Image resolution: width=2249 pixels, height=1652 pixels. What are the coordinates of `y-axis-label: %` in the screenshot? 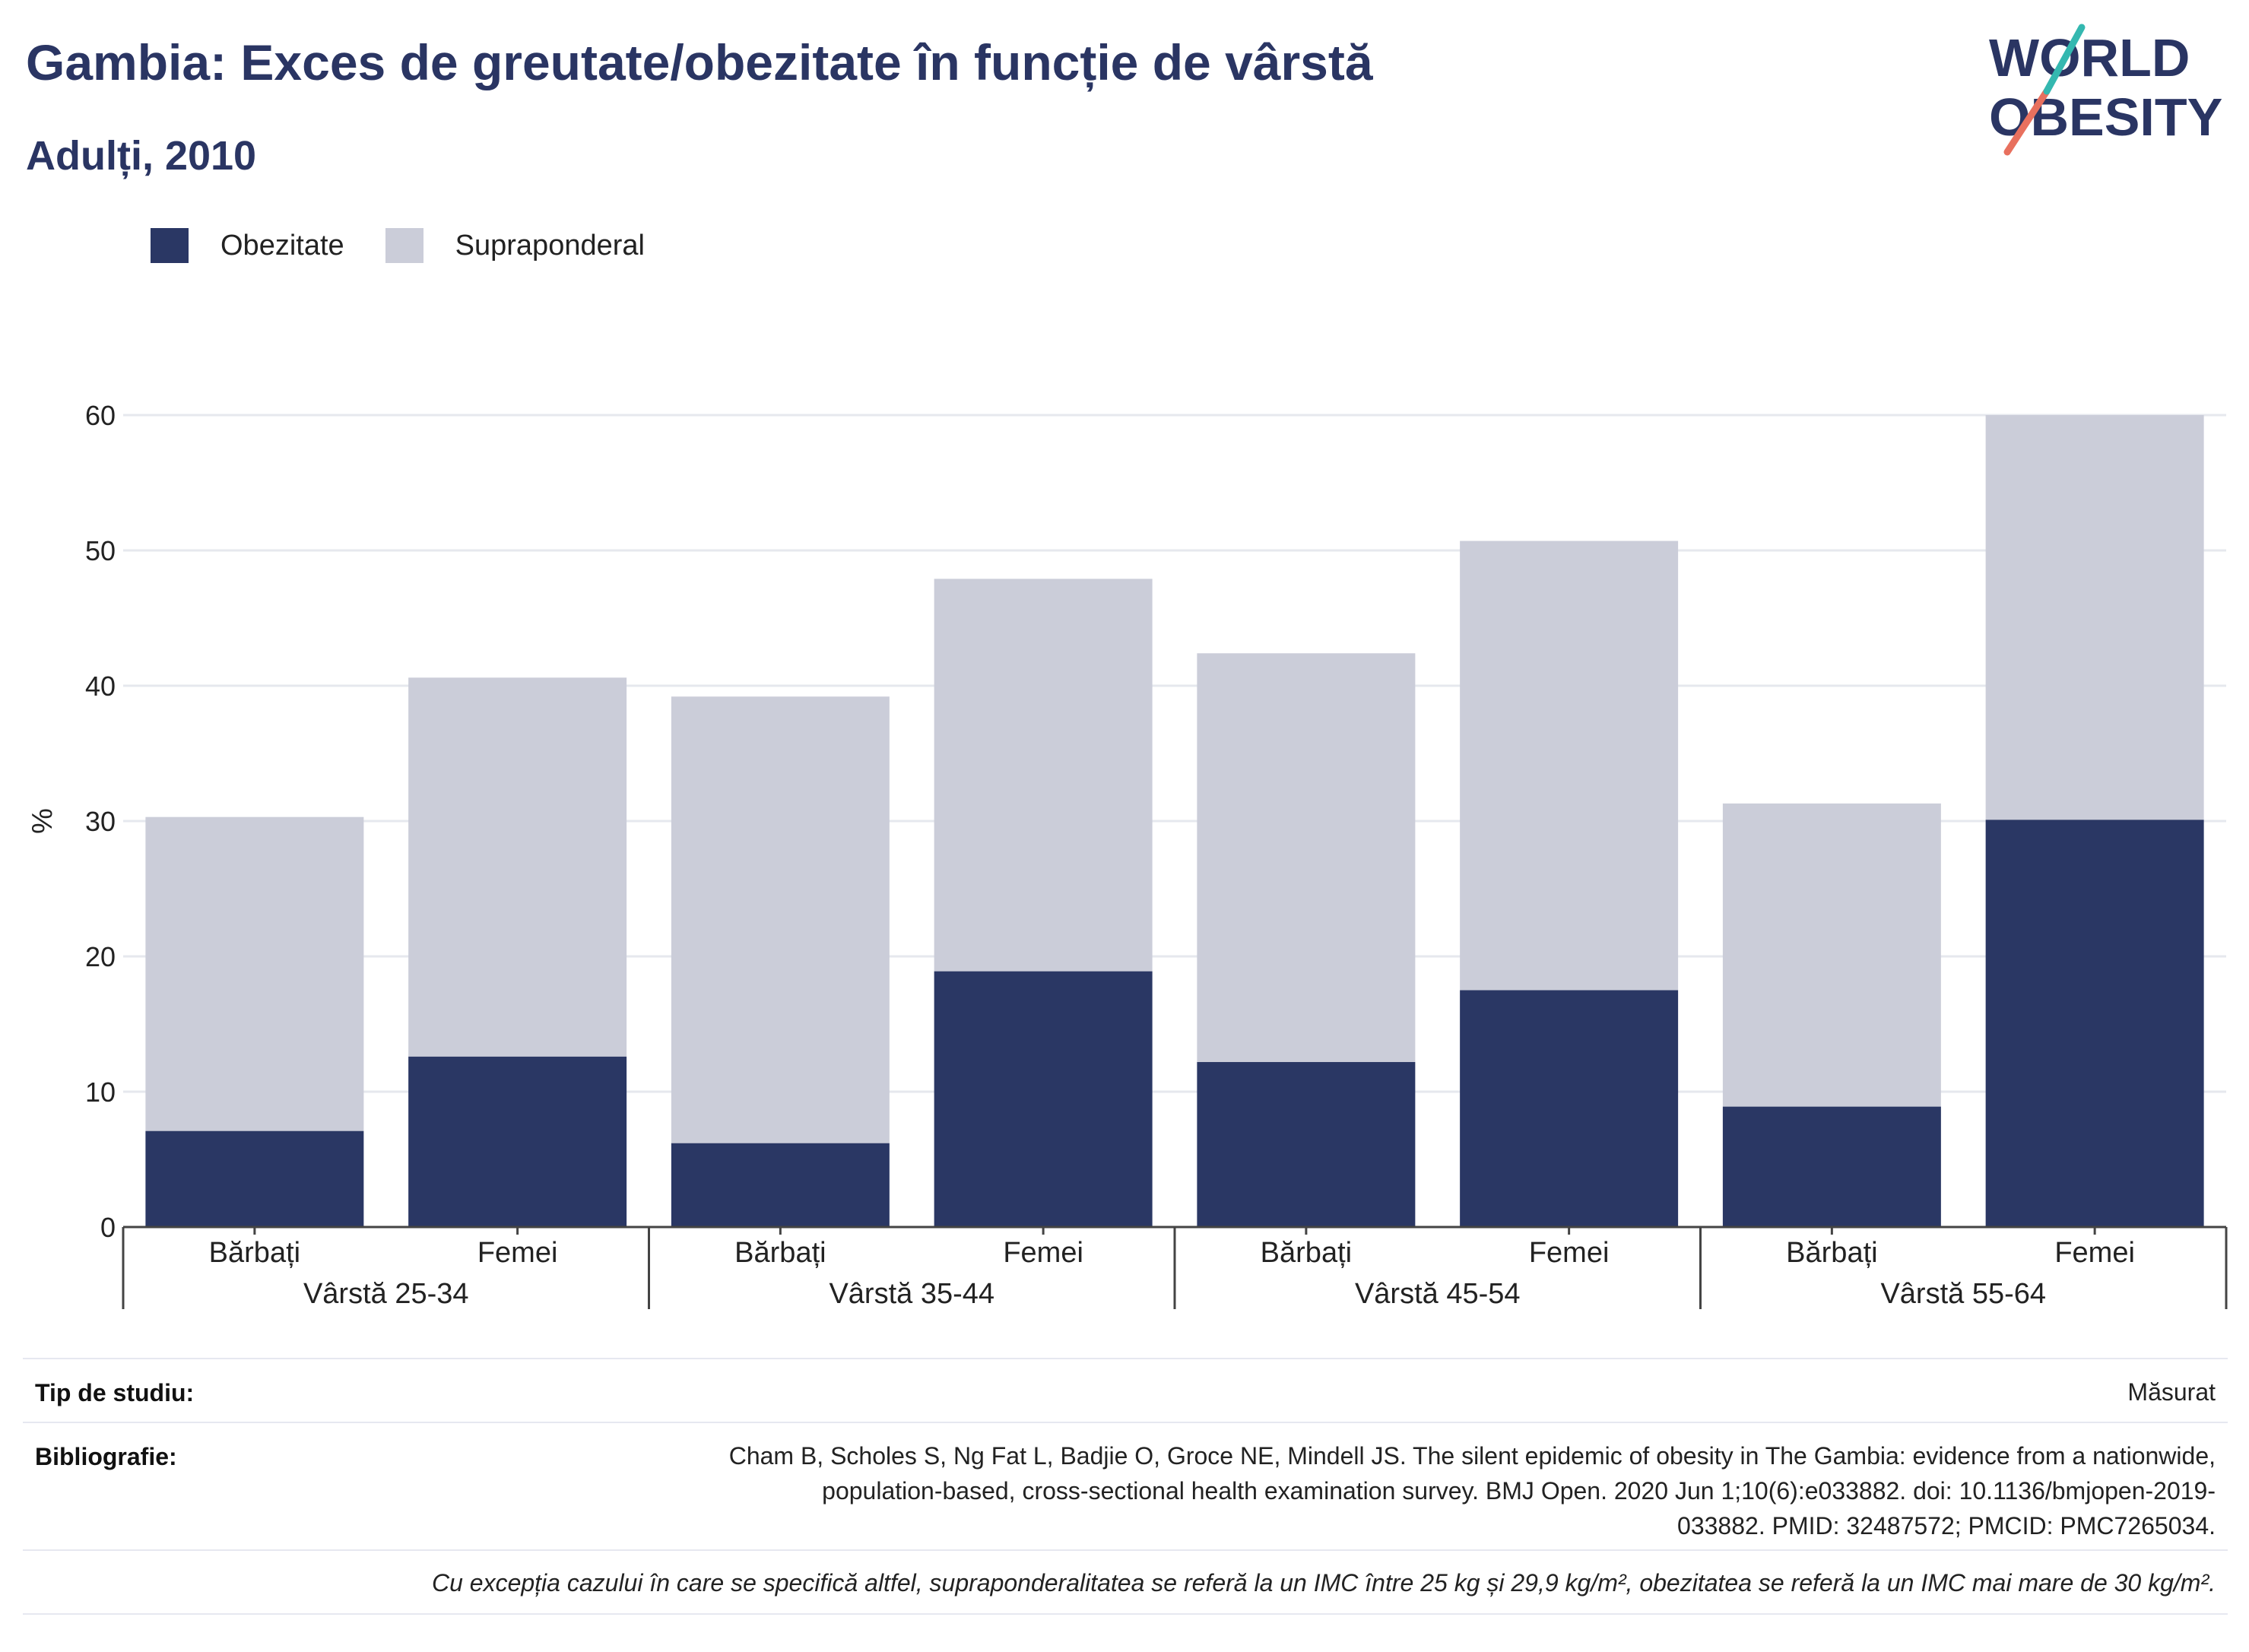 It's located at (43, 821).